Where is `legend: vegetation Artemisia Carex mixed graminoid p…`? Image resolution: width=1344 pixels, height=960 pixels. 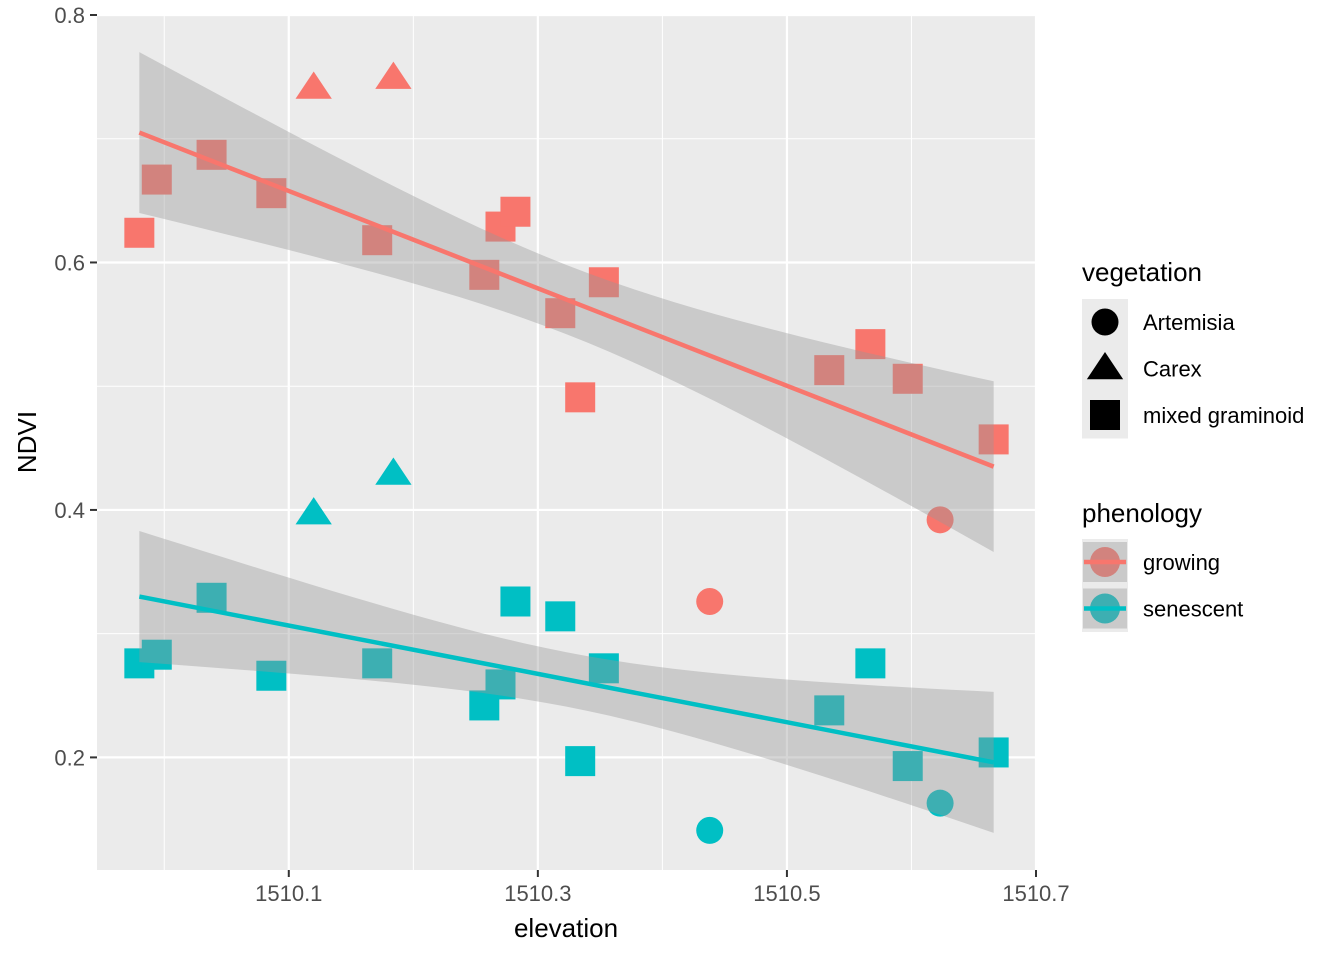
legend: vegetation Artemisia Carex mixed graminoid p… is located at coordinates (1193, 444).